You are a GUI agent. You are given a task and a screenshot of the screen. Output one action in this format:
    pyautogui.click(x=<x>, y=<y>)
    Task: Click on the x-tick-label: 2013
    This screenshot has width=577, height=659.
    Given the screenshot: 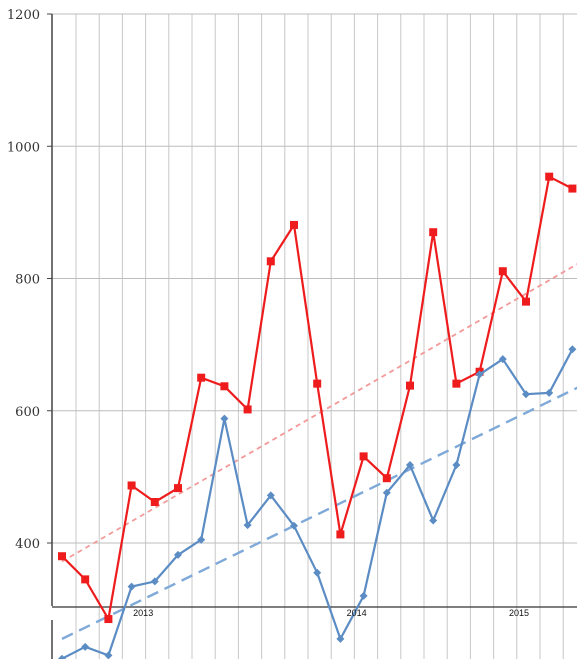 What is the action you would take?
    pyautogui.click(x=143, y=613)
    